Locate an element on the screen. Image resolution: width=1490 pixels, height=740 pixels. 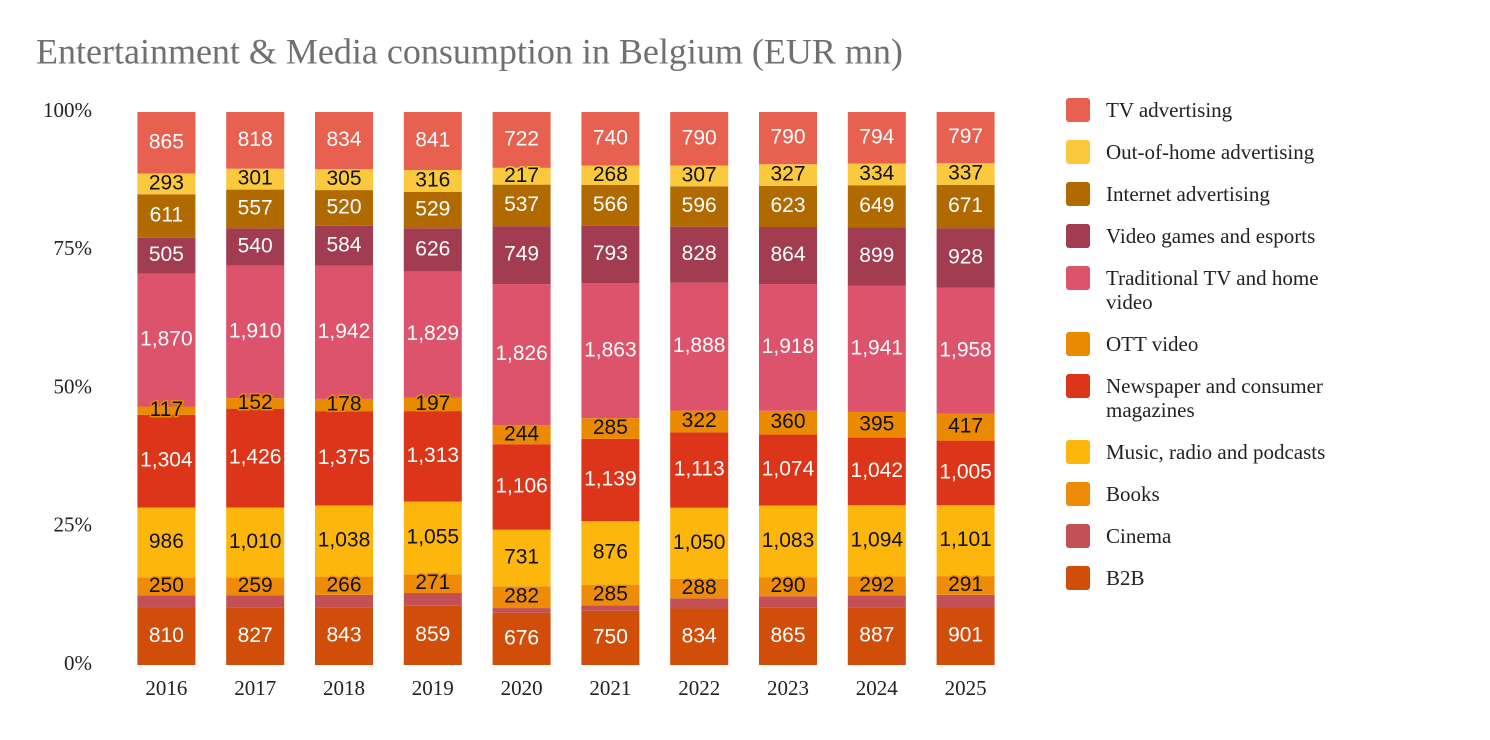
data-label: 790 is located at coordinates (699, 137).